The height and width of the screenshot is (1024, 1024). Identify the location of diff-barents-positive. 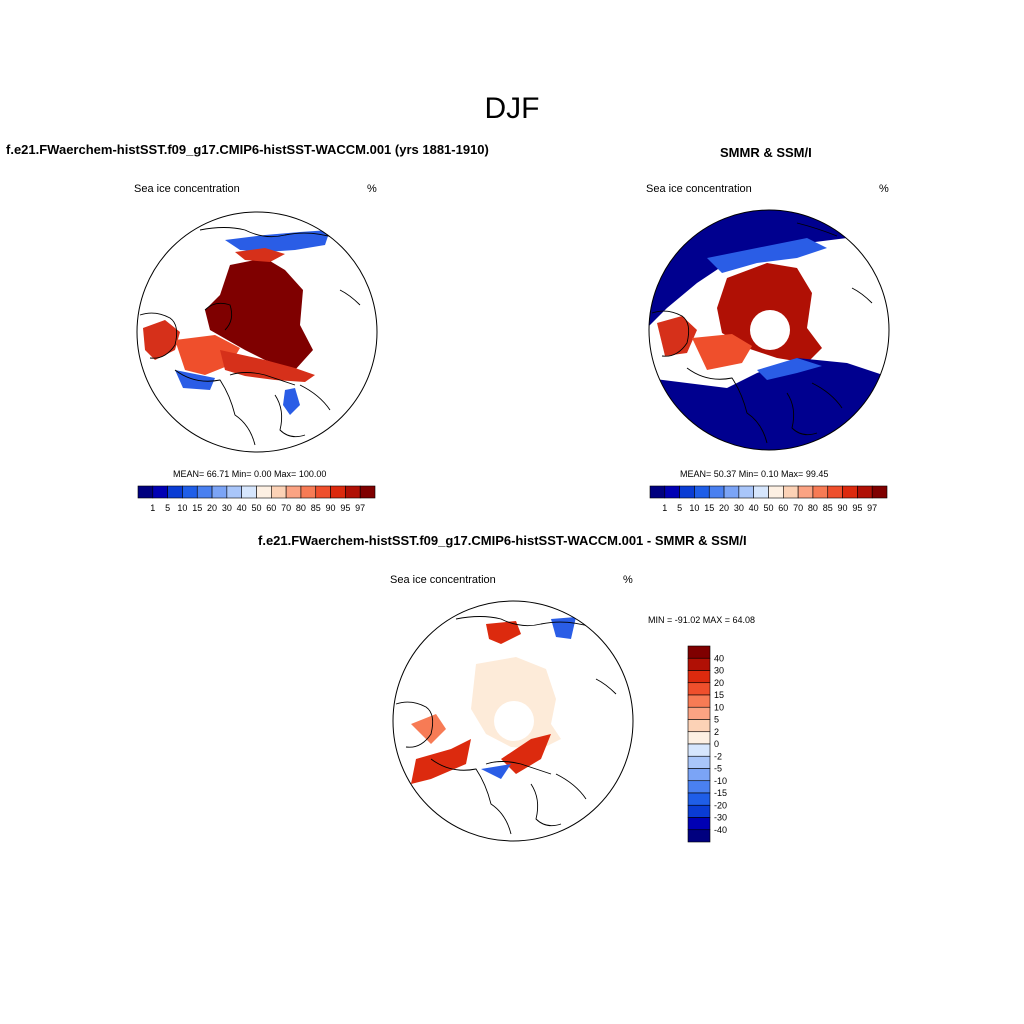
(526, 754).